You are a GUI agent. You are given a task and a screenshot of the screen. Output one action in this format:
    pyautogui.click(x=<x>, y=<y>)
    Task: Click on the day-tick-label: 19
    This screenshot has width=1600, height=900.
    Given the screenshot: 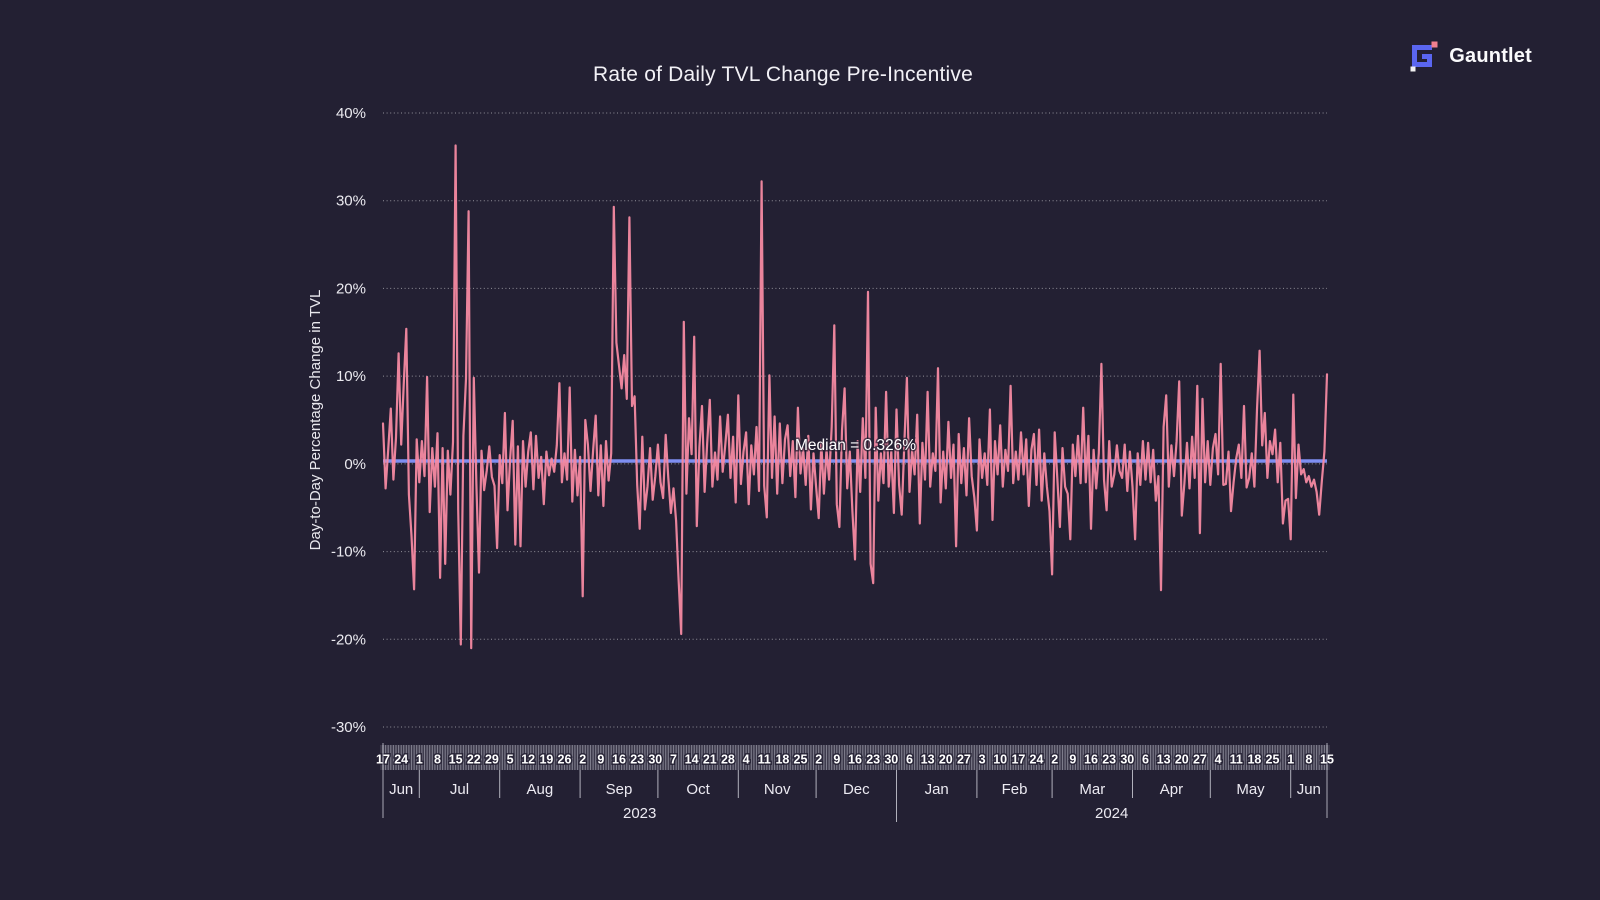 What is the action you would take?
    pyautogui.click(x=546, y=760)
    